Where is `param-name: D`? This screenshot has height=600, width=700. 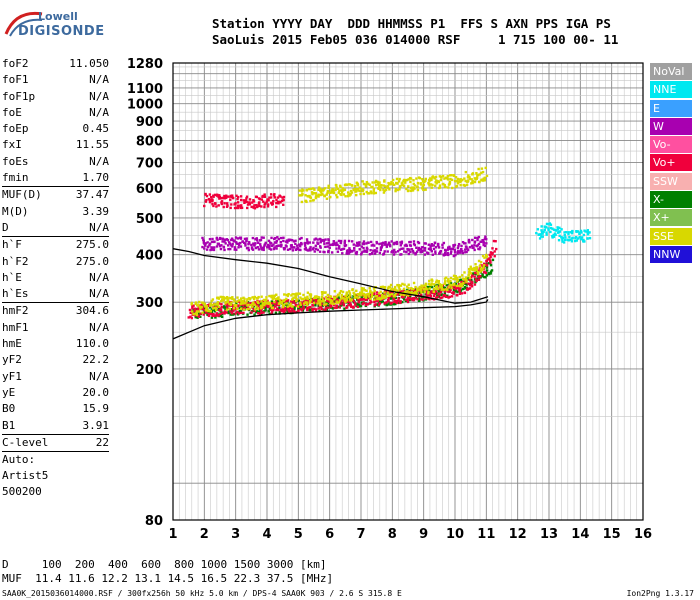 param-name: D is located at coordinates (5, 227).